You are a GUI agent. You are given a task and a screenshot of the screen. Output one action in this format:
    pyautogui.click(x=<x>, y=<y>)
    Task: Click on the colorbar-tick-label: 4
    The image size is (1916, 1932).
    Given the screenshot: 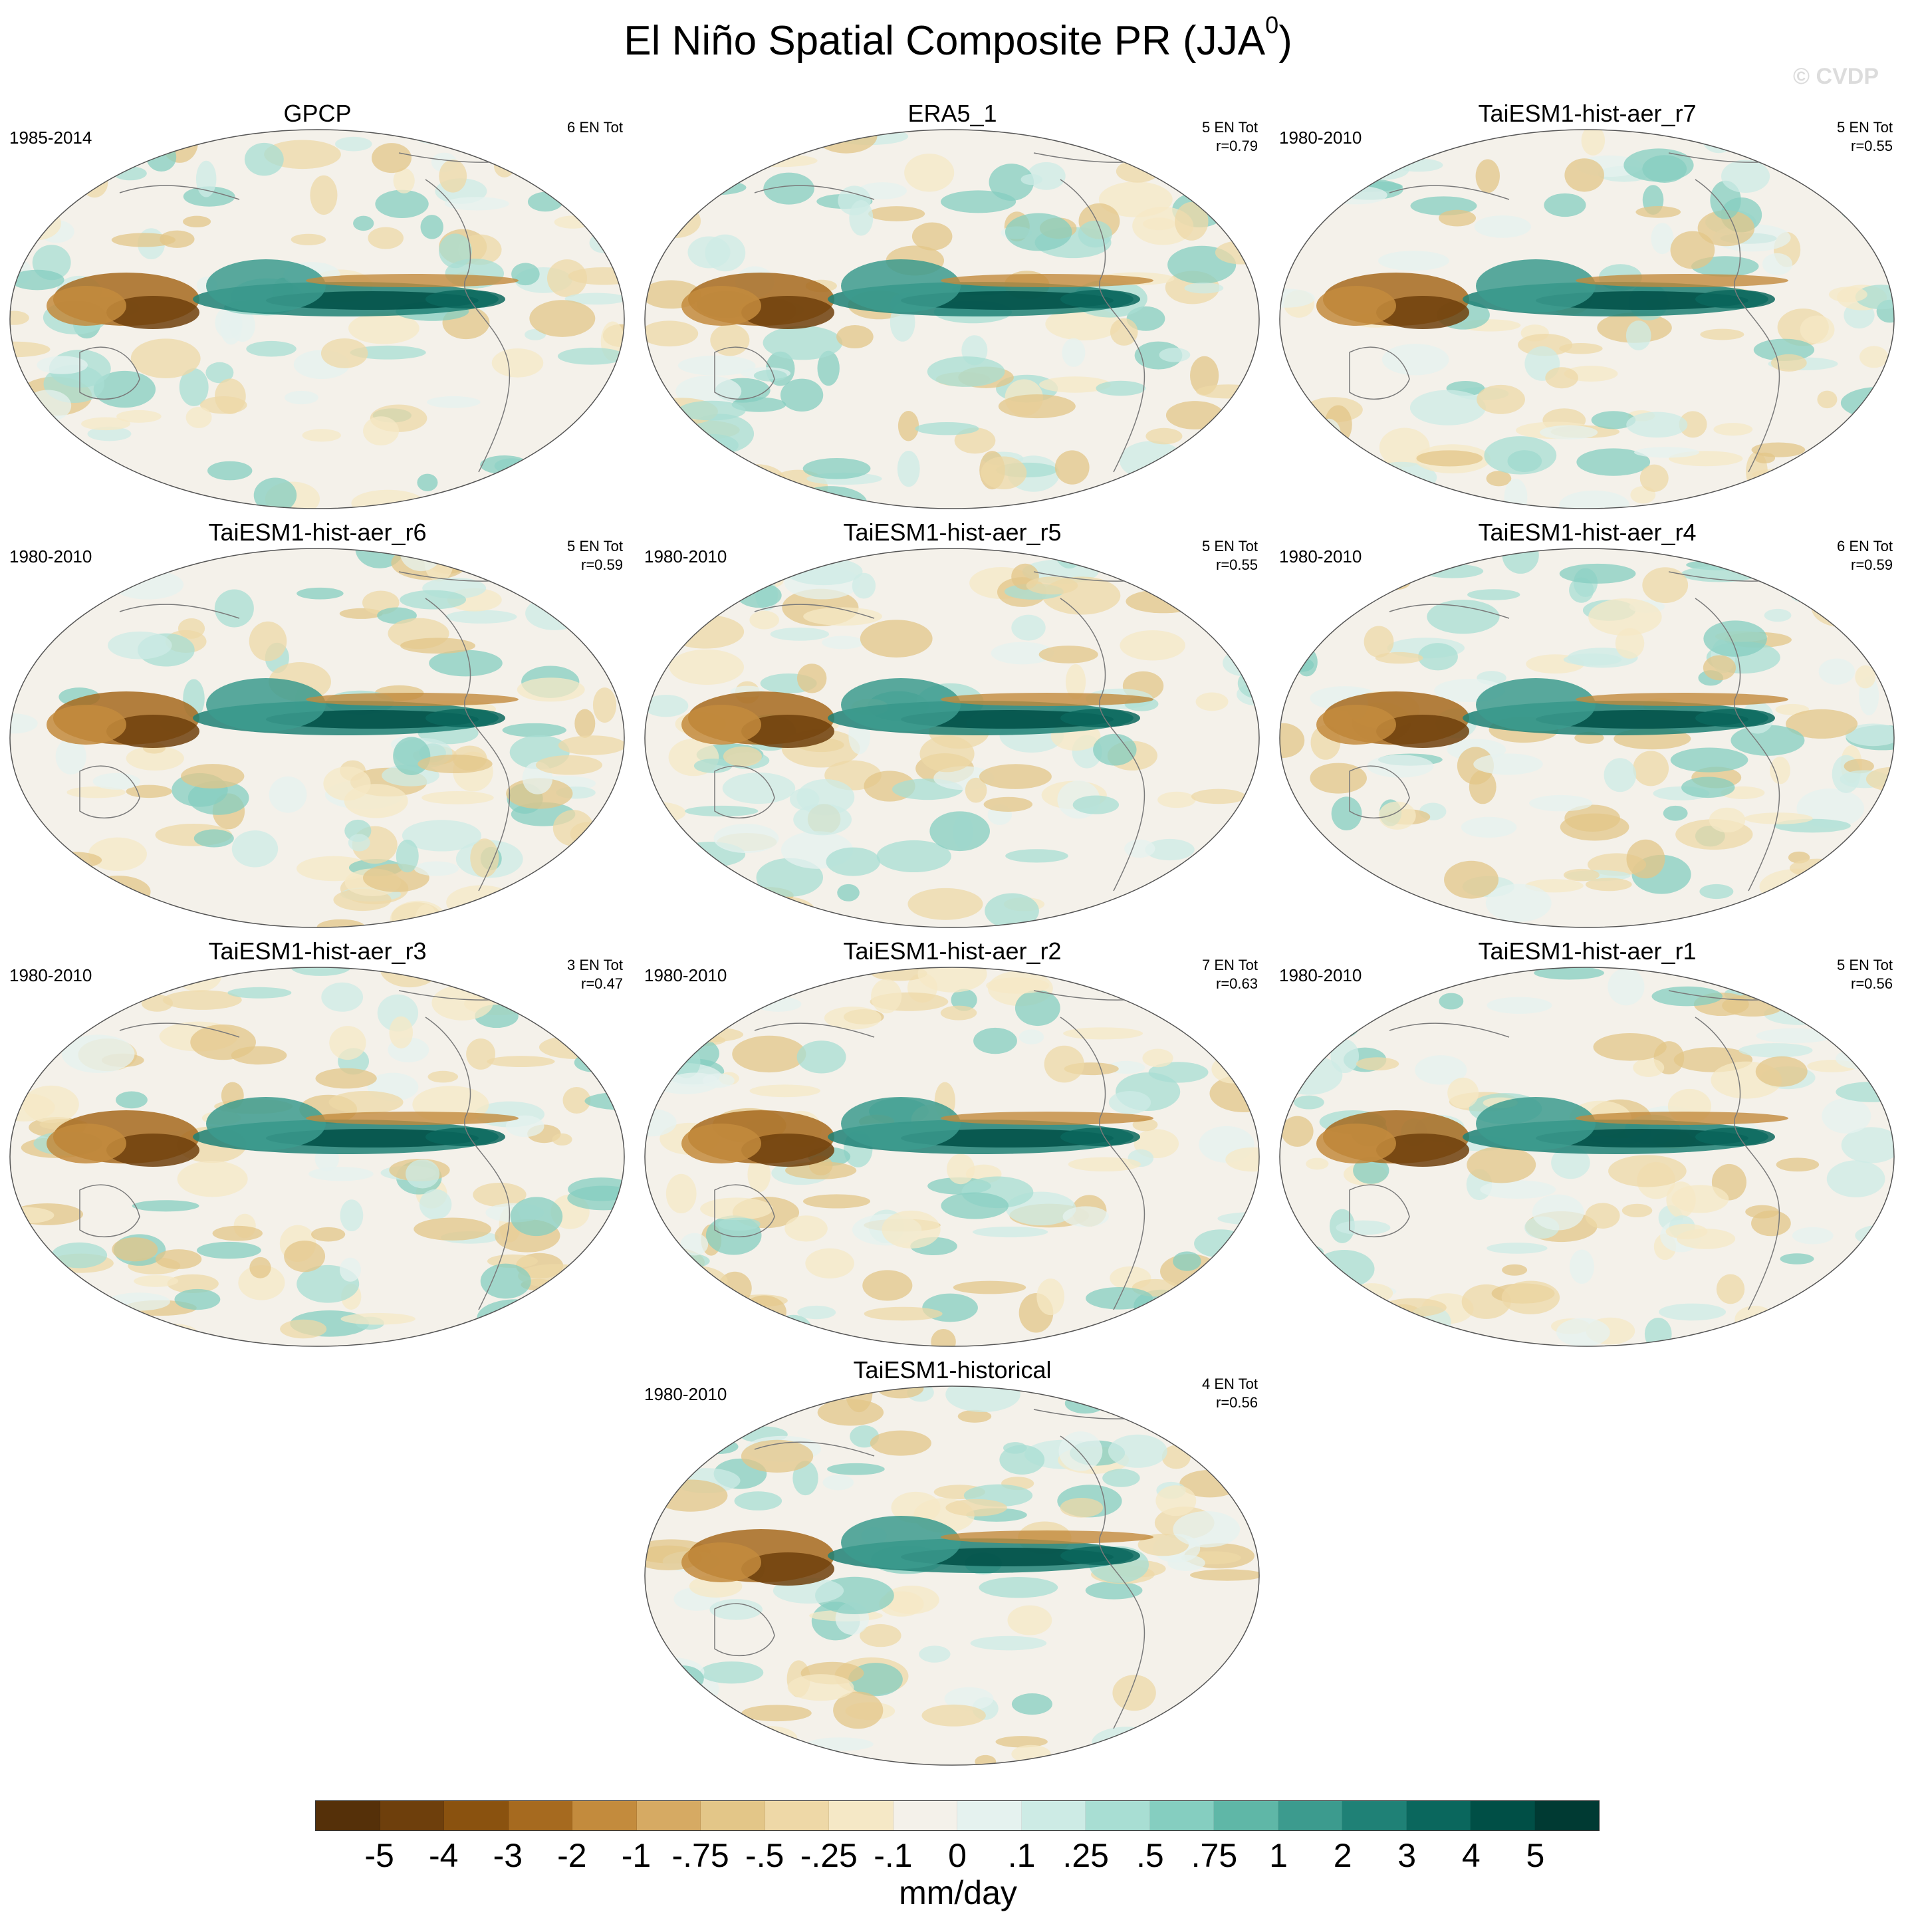 What is the action you would take?
    pyautogui.click(x=1471, y=1855)
    